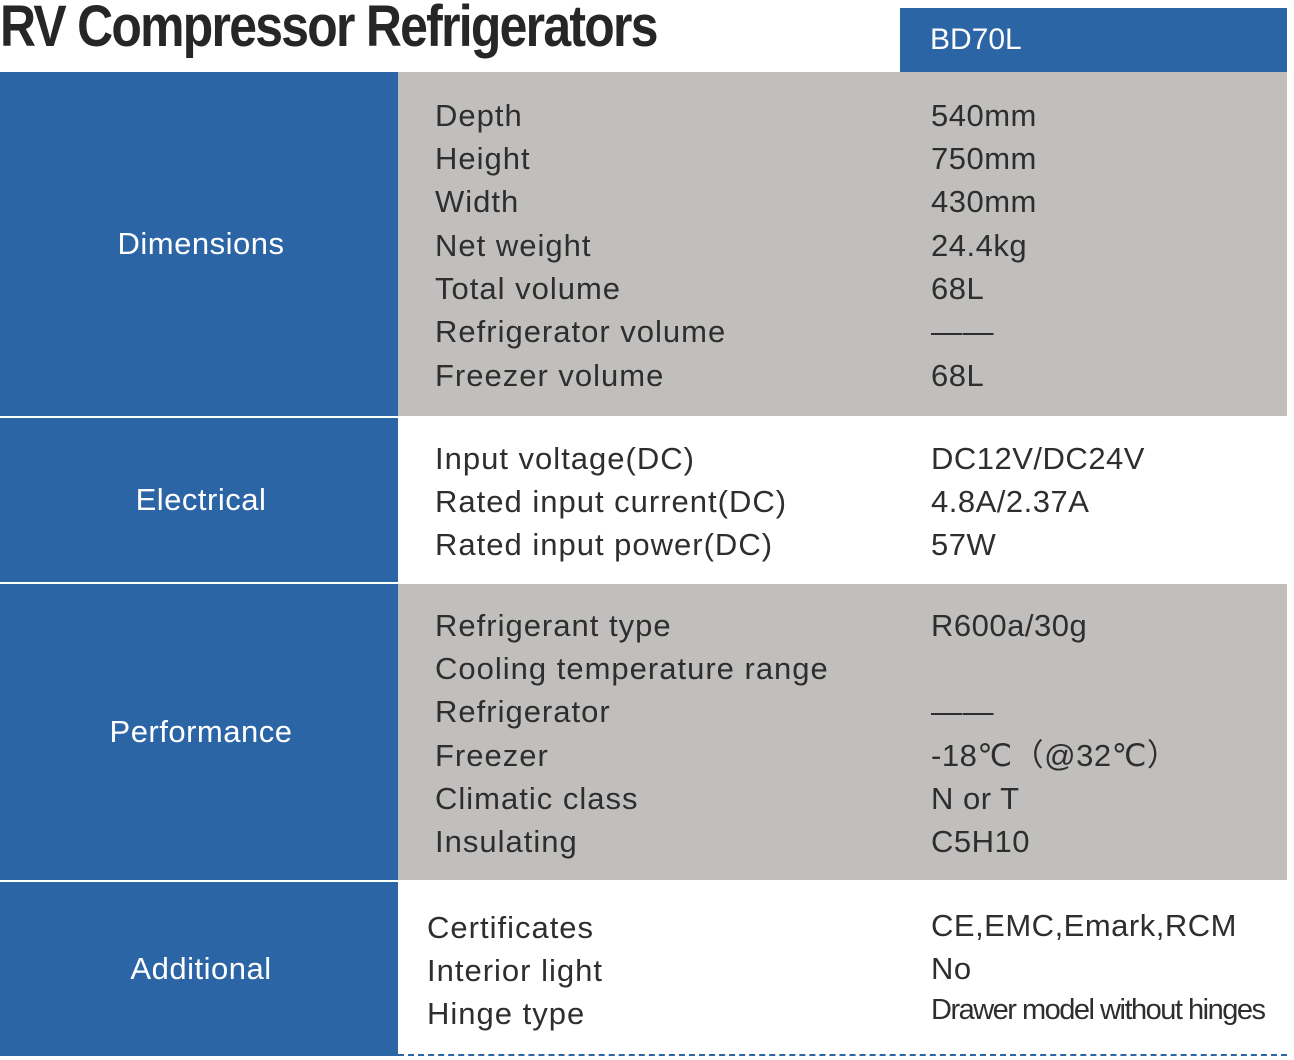 The height and width of the screenshot is (1060, 1294). What do you see at coordinates (842, 544) in the screenshot?
I see `table-row: Rated input power(DC) 57W` at bounding box center [842, 544].